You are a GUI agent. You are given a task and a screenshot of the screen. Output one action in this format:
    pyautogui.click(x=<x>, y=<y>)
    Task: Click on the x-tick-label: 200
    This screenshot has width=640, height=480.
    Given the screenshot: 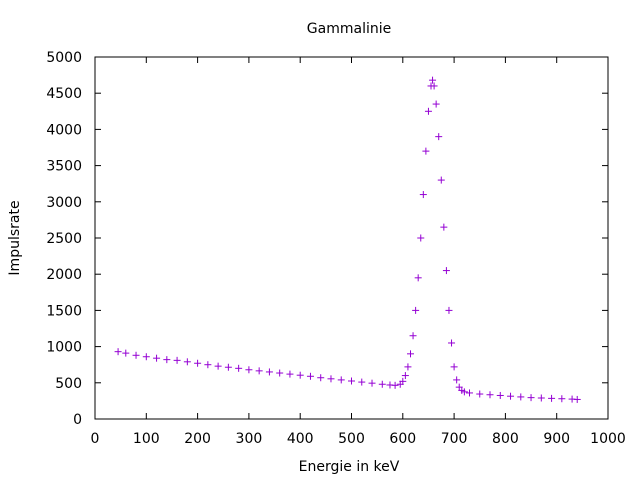 What is the action you would take?
    pyautogui.click(x=197, y=439)
    